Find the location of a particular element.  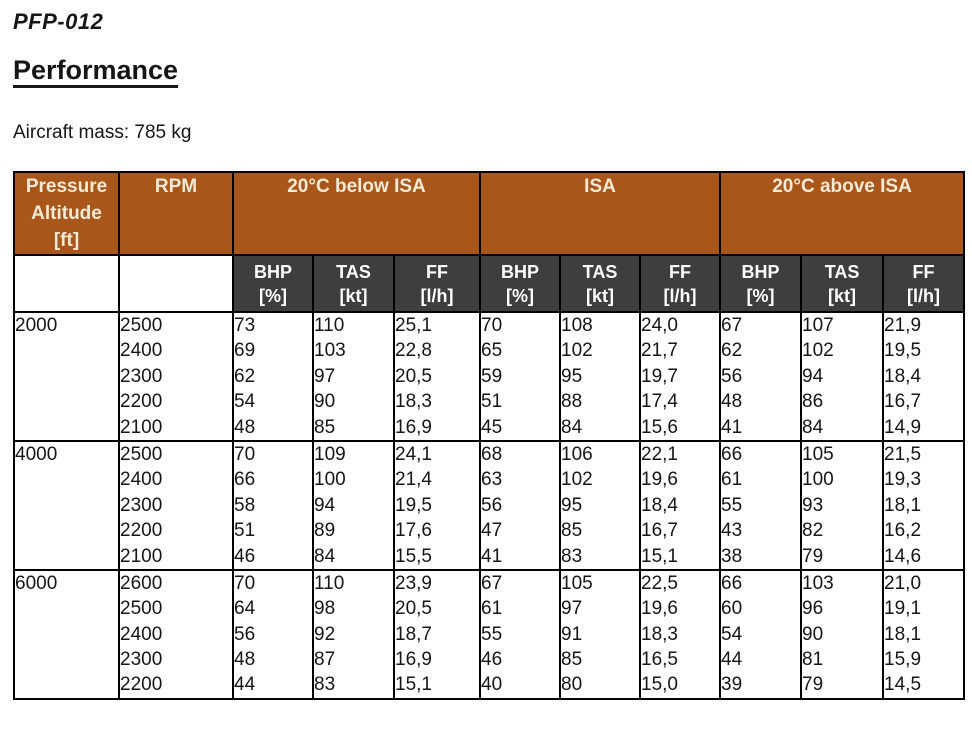

value-line: 98 is located at coordinates (325, 609).